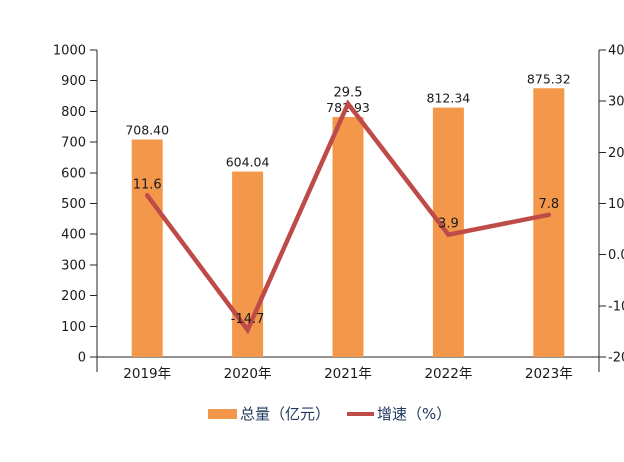  I want to click on right-axis-tick-label: 40., so click(616, 51).